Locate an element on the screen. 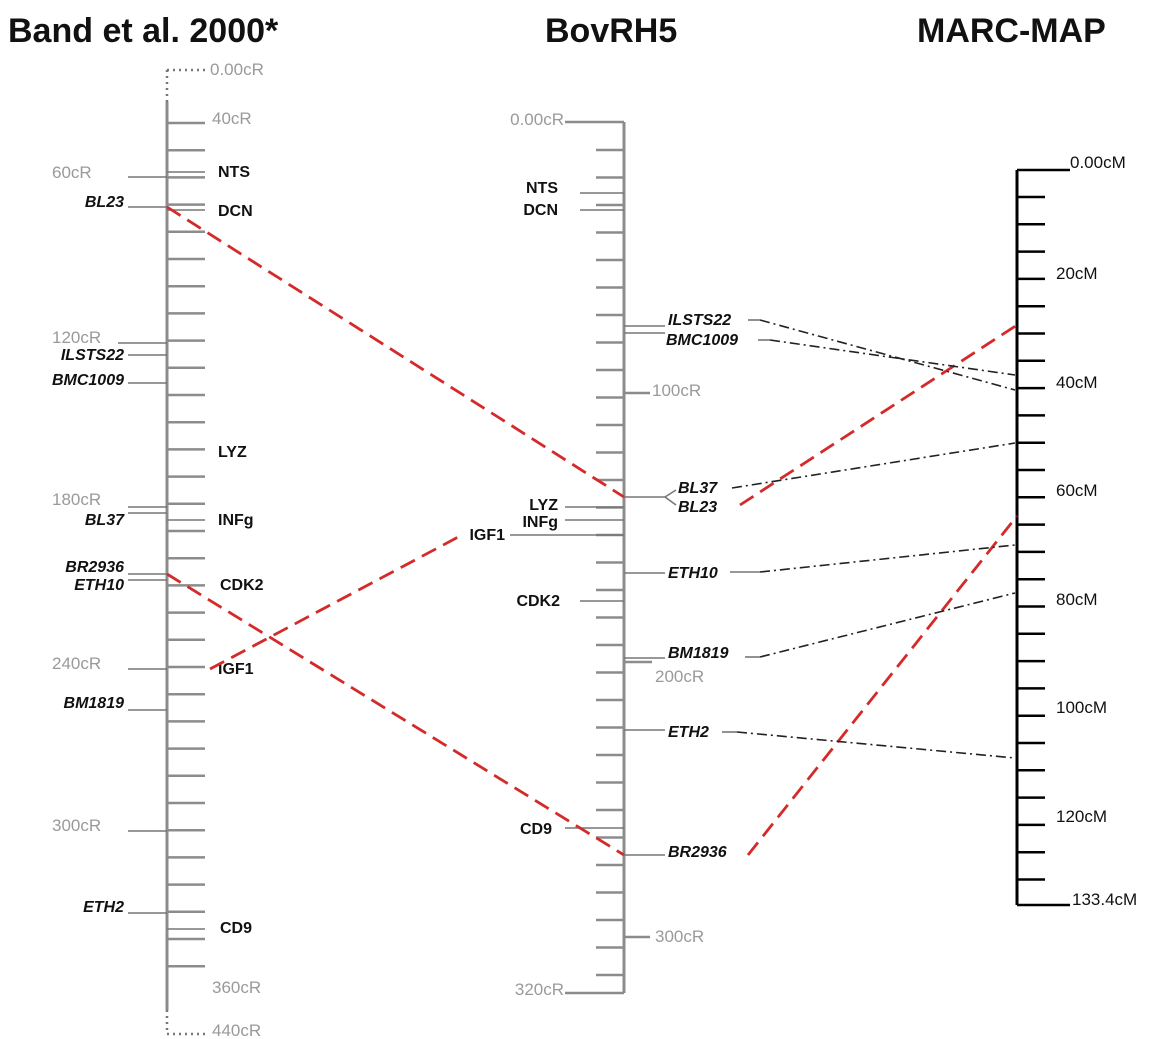 This screenshot has width=1161, height=1039. left-marker-eth10: ETH10 is located at coordinates (99, 585).